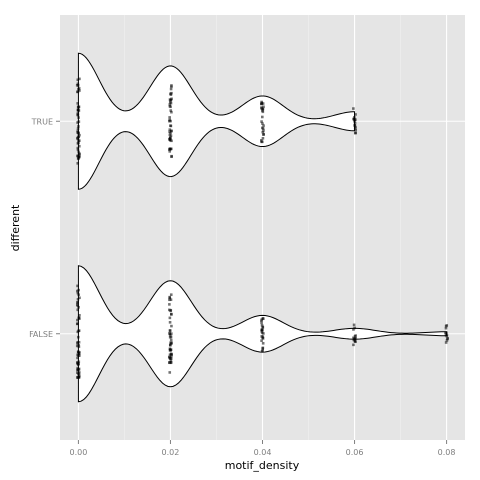 The width and height of the screenshot is (480, 480). Describe the element at coordinates (44, 228) in the screenshot. I see `y-axis: TRUE FALSE` at that location.